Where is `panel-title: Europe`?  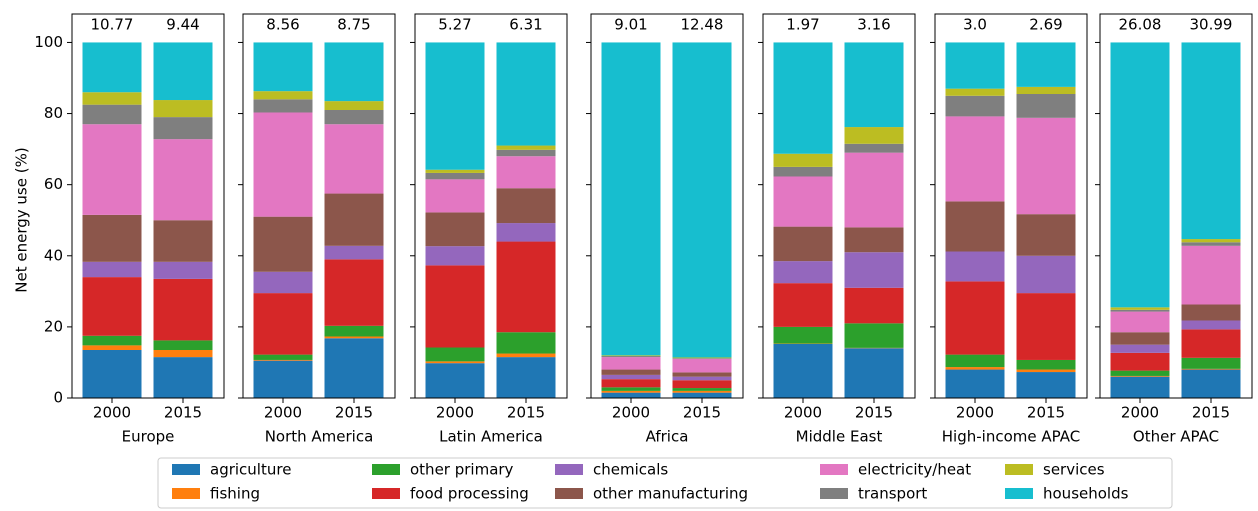 panel-title: Europe is located at coordinates (148, 437).